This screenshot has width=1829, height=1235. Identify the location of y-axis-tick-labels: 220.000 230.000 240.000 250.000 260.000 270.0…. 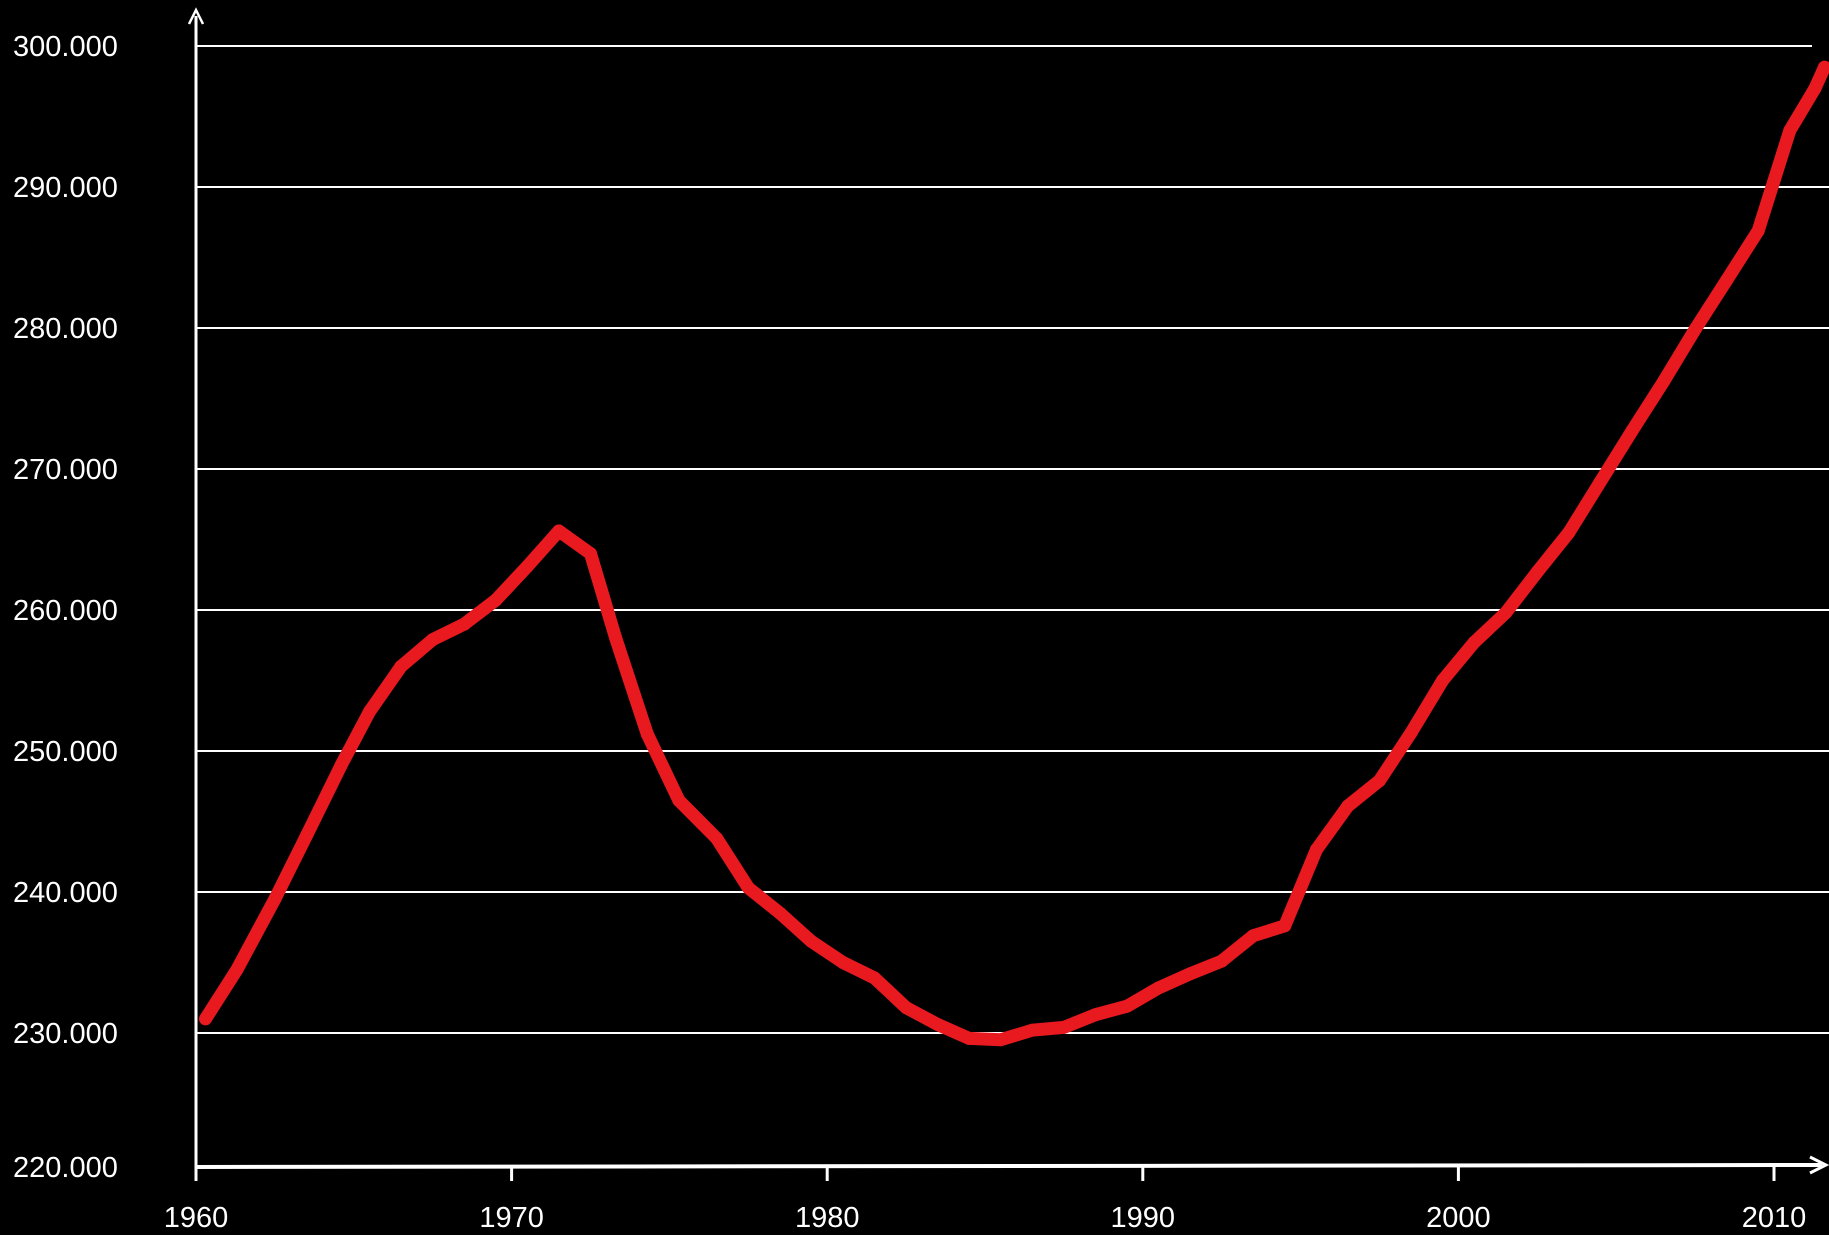
(65, 607).